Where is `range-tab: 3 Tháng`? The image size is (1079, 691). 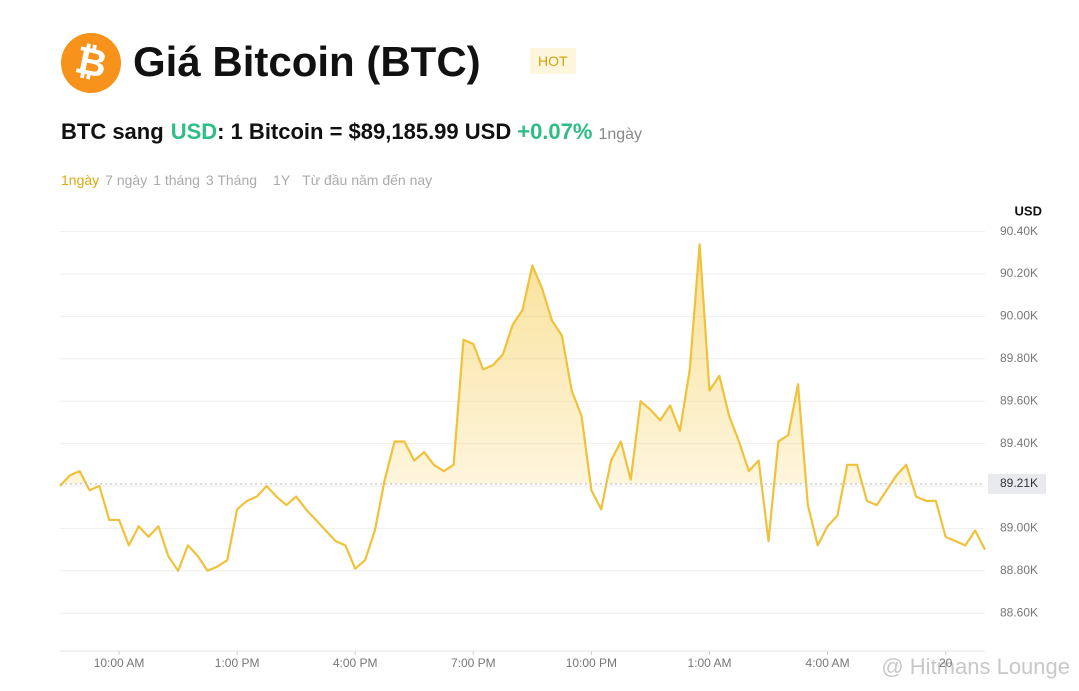
range-tab: 3 Tháng is located at coordinates (231, 180).